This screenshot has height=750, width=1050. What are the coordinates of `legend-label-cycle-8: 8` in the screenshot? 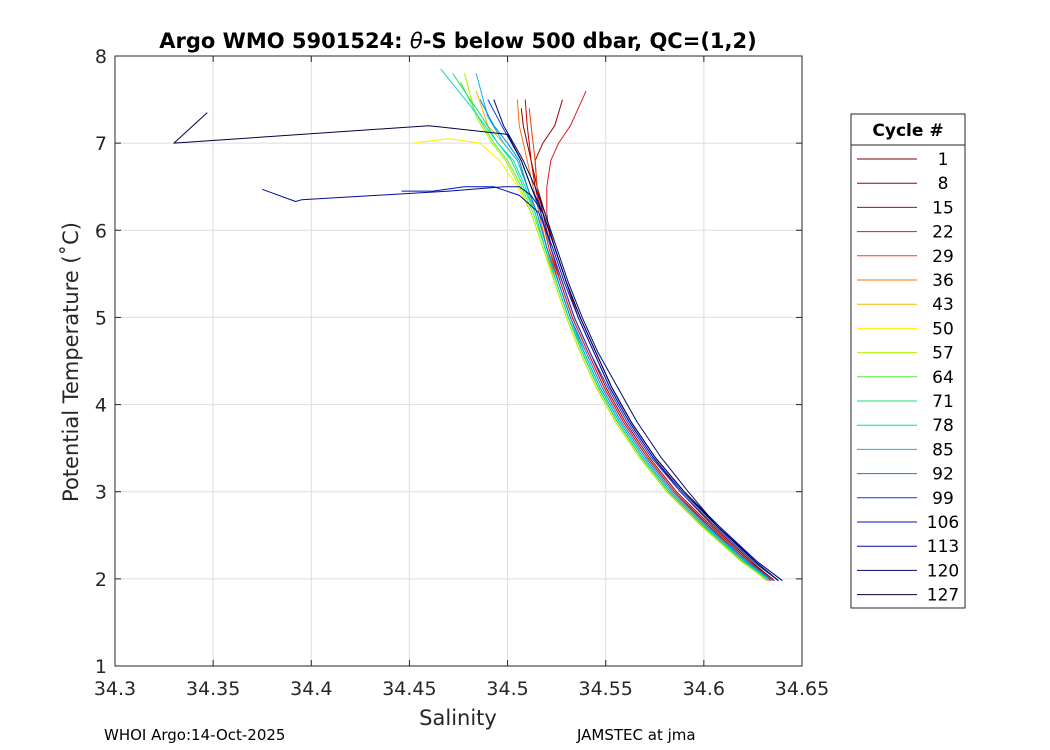 It's located at (943, 184).